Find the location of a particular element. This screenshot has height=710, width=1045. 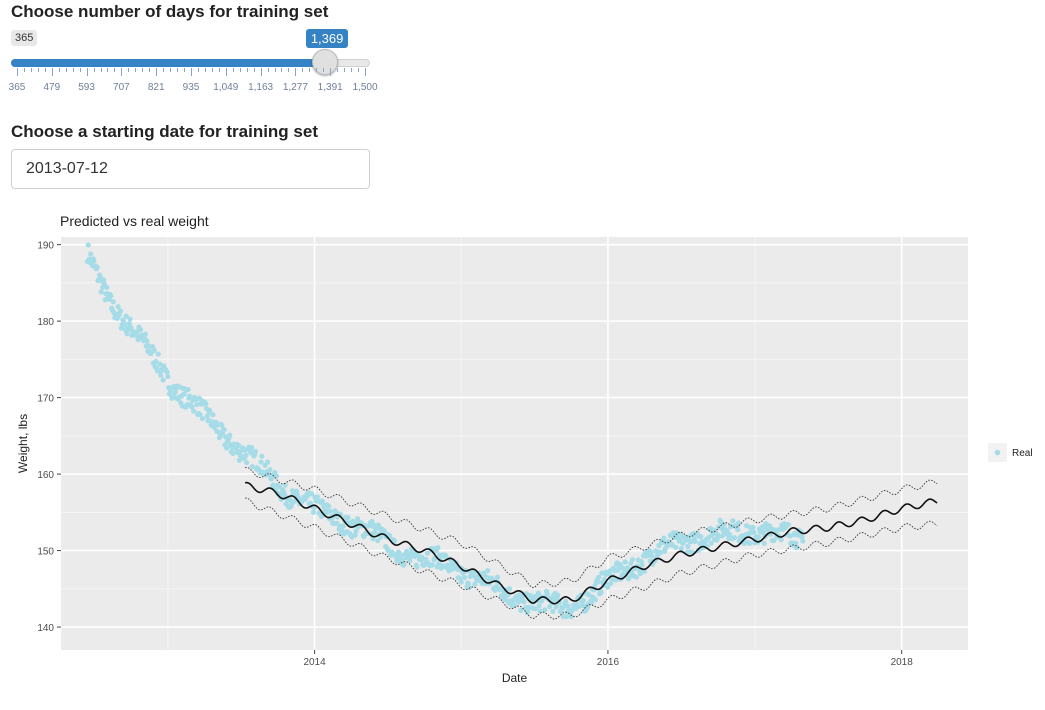

x-tick-label: 2016 is located at coordinates (608, 662).